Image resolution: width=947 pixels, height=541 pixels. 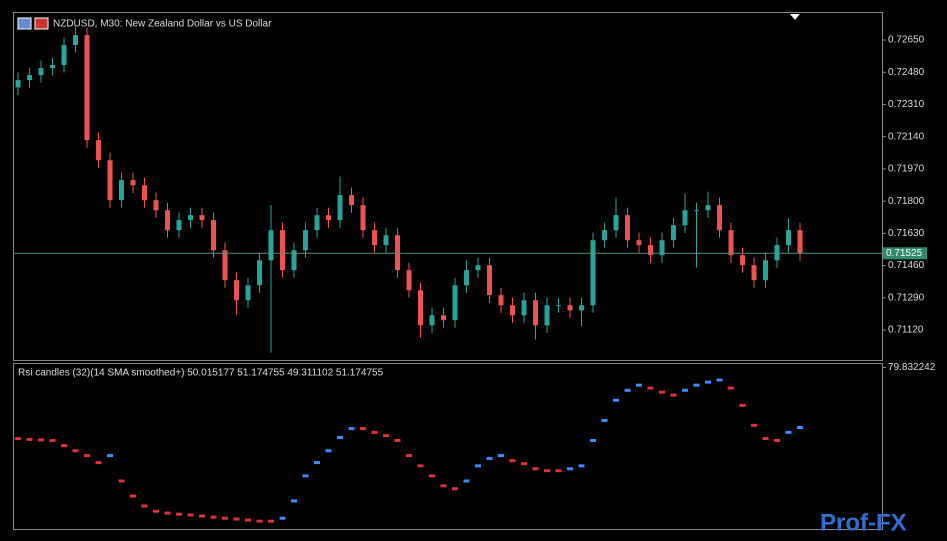 I want to click on y-tick-label: 0.71800, so click(x=906, y=201).